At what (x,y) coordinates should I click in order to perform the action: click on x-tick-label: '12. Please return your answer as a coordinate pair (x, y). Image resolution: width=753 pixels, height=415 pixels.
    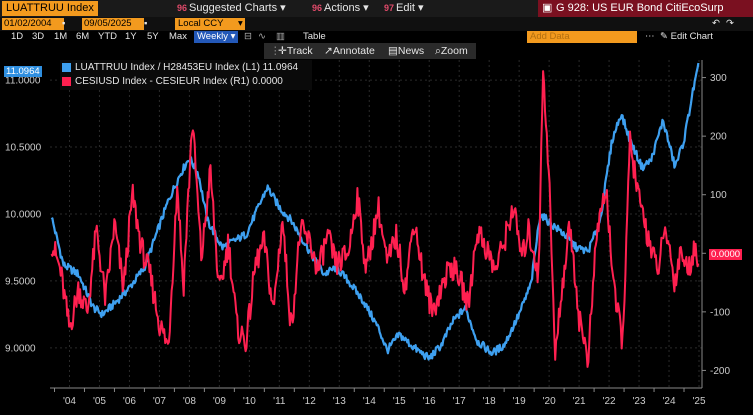
    Looking at the image, I should click on (309, 401).